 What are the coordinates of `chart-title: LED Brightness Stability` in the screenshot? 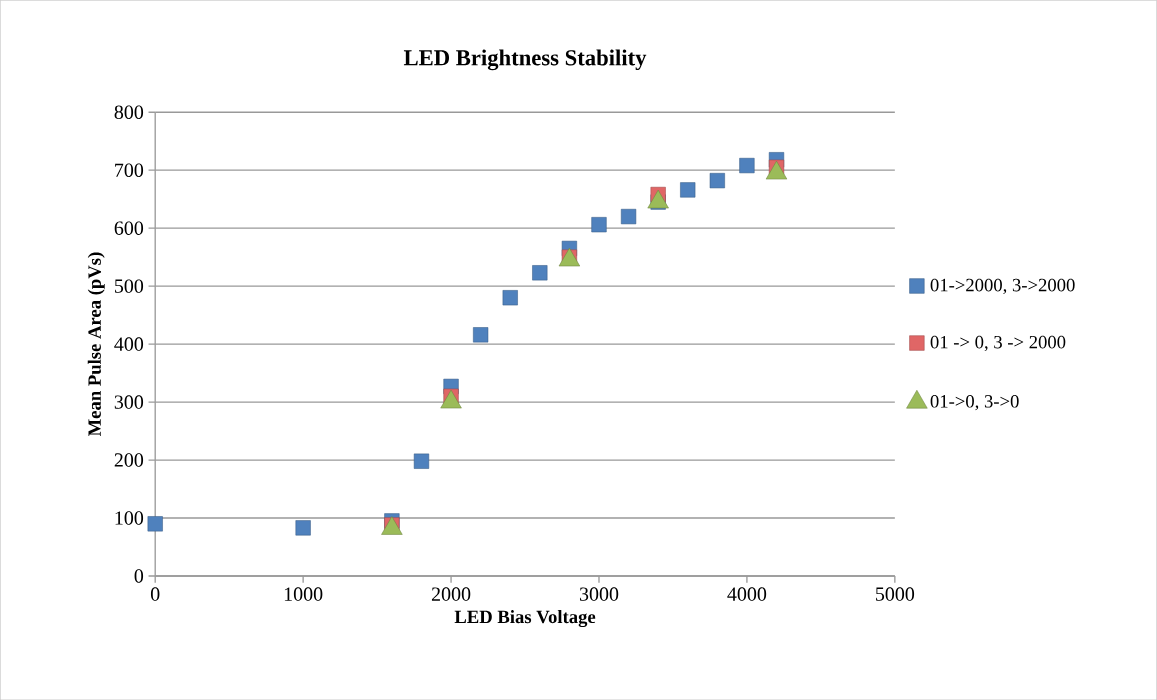 It's located at (525, 60).